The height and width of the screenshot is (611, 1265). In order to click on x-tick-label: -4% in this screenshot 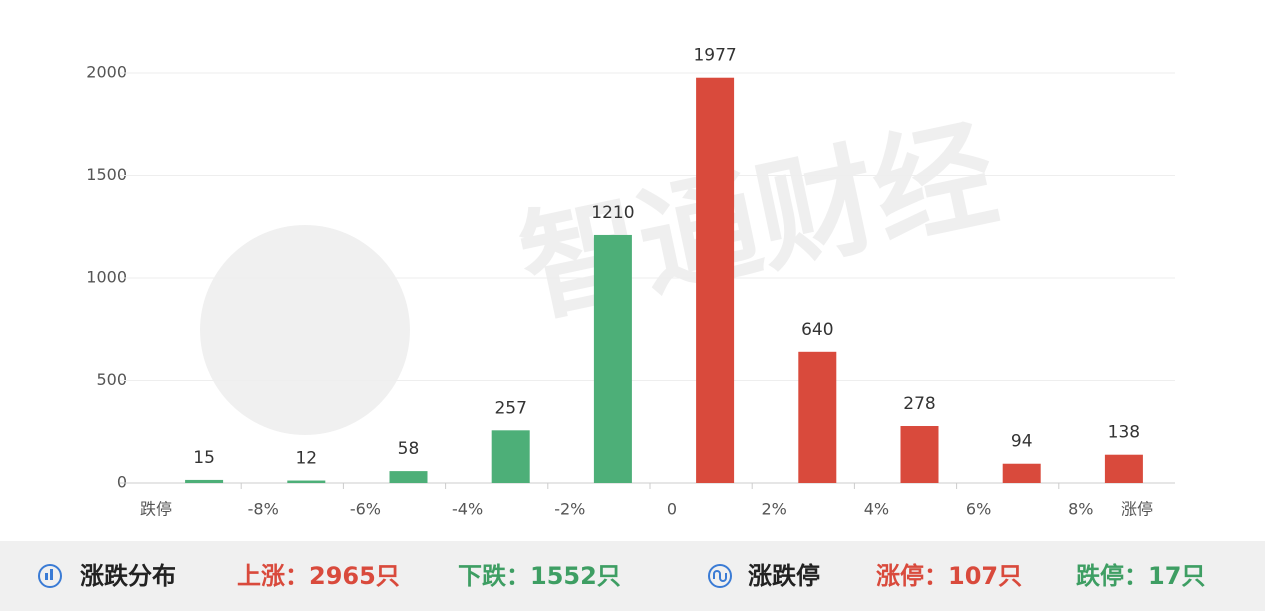, I will do `click(467, 509)`.